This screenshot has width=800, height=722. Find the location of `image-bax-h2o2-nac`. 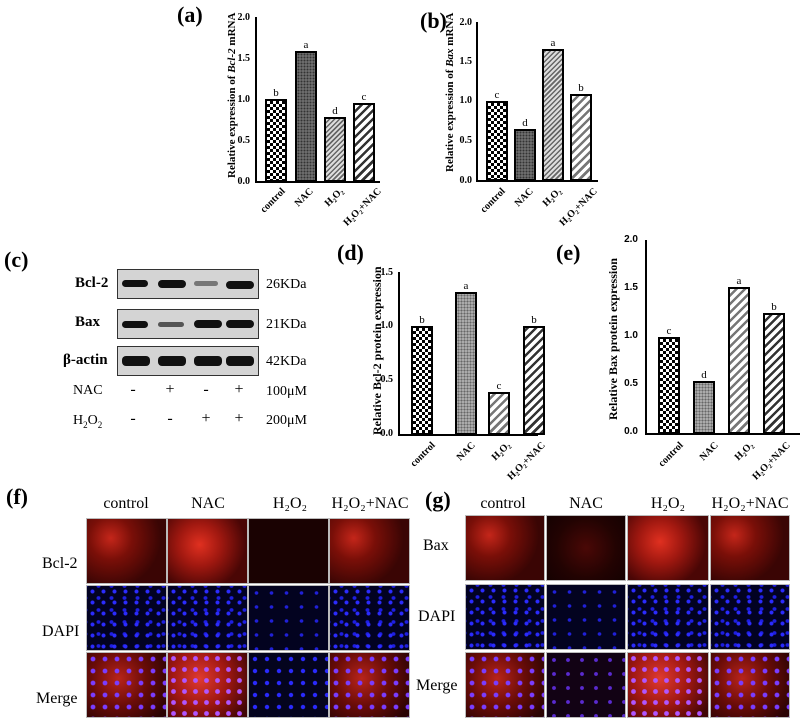

image-bax-h2o2-nac is located at coordinates (750, 548).